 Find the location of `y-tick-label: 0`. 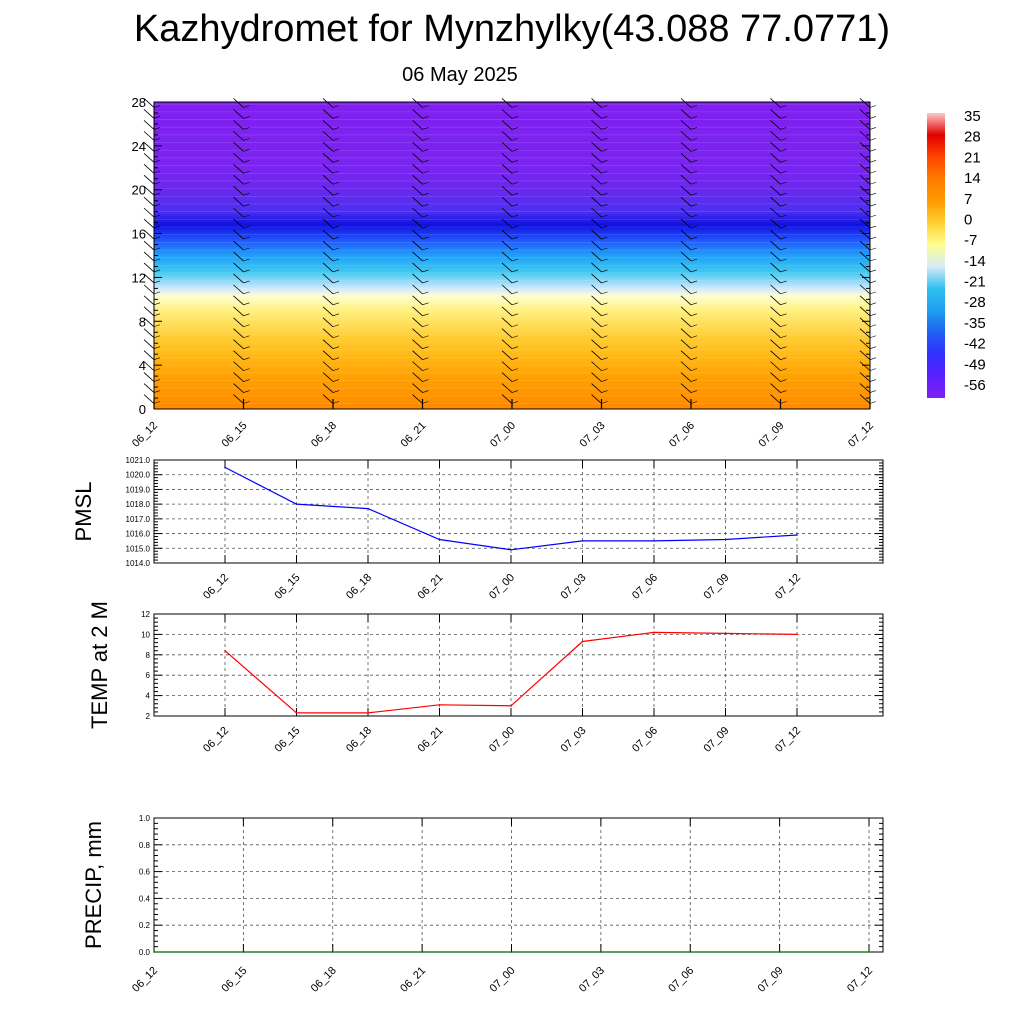

y-tick-label: 0 is located at coordinates (142, 409).